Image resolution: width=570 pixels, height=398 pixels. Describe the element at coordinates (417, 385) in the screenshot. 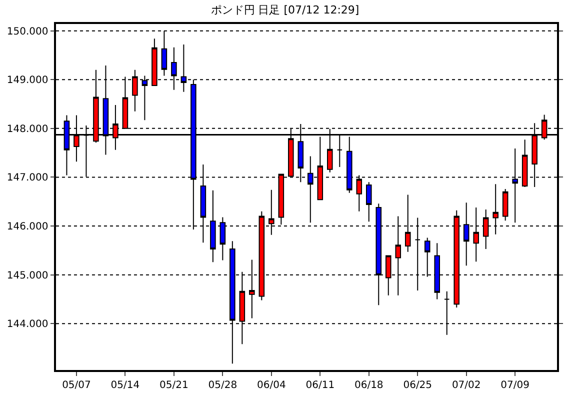

I see `x-tick-label: 06/25` at that location.